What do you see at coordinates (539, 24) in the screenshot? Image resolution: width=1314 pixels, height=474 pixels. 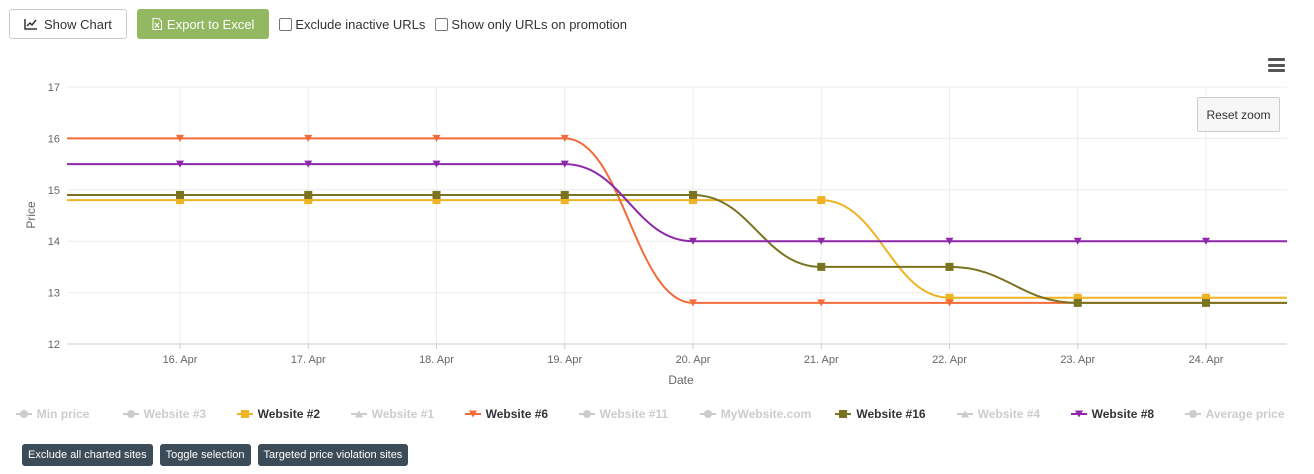 I see `promotion-only-label: Show only URLs on promotion` at bounding box center [539, 24].